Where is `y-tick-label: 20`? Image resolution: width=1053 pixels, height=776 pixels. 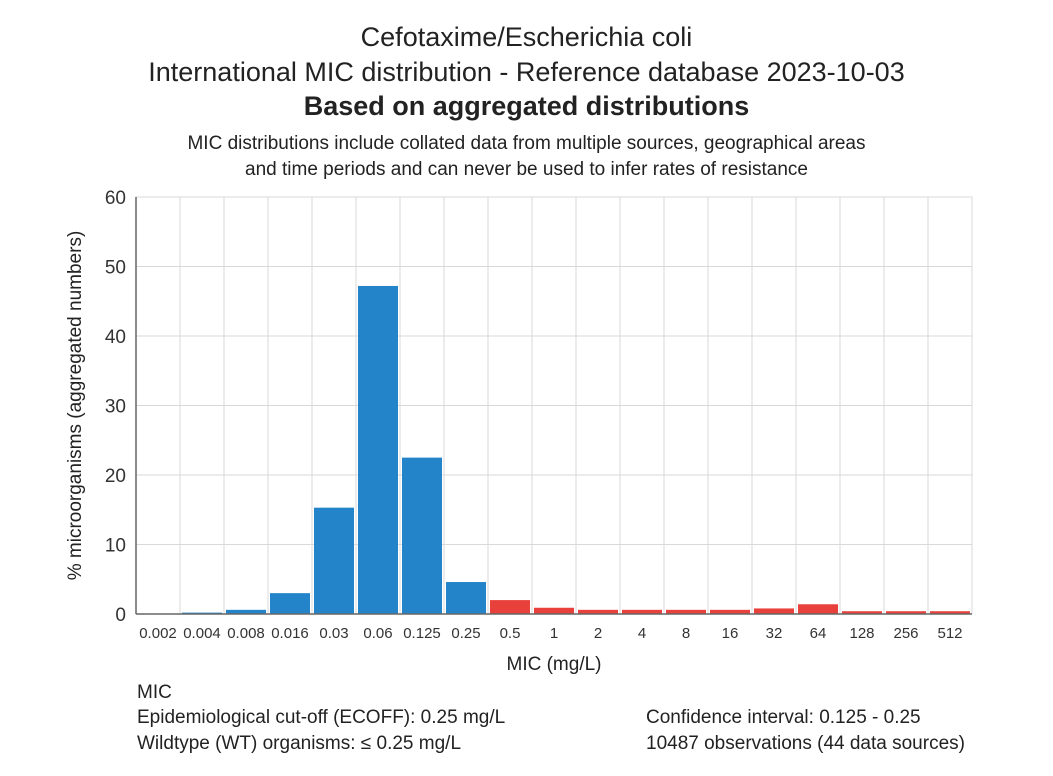 y-tick-label: 20 is located at coordinates (115, 476).